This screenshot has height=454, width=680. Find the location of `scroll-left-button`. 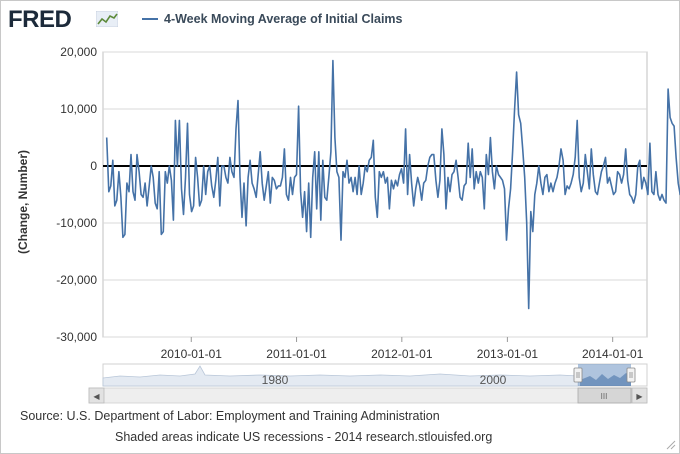

scroll-left-button is located at coordinates (96, 395).